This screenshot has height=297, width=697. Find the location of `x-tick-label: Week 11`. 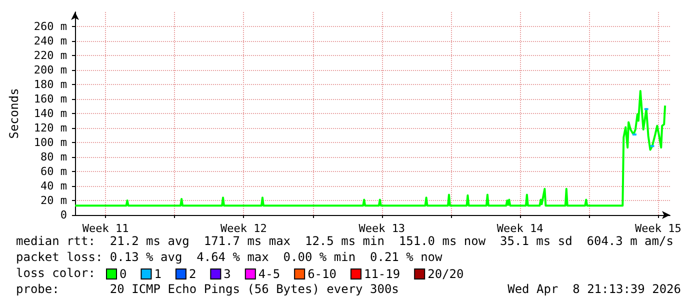

x-tick-label: Week 11 is located at coordinates (105, 228).